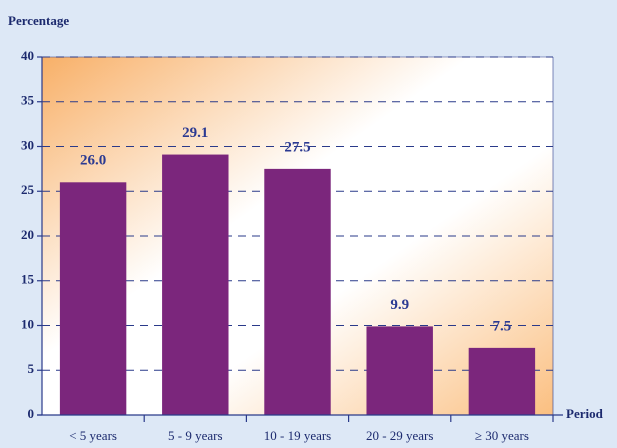 The height and width of the screenshot is (448, 617). Describe the element at coordinates (93, 435) in the screenshot. I see `x-tick-label: < 5 years` at that location.